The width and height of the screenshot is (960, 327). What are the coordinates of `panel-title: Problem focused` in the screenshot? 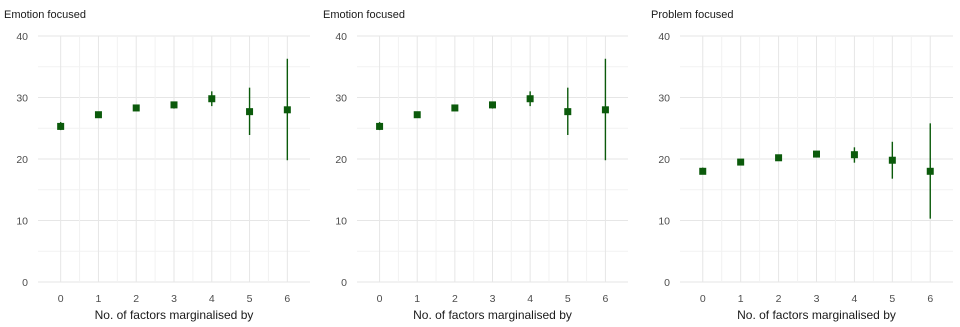 It's located at (692, 15).